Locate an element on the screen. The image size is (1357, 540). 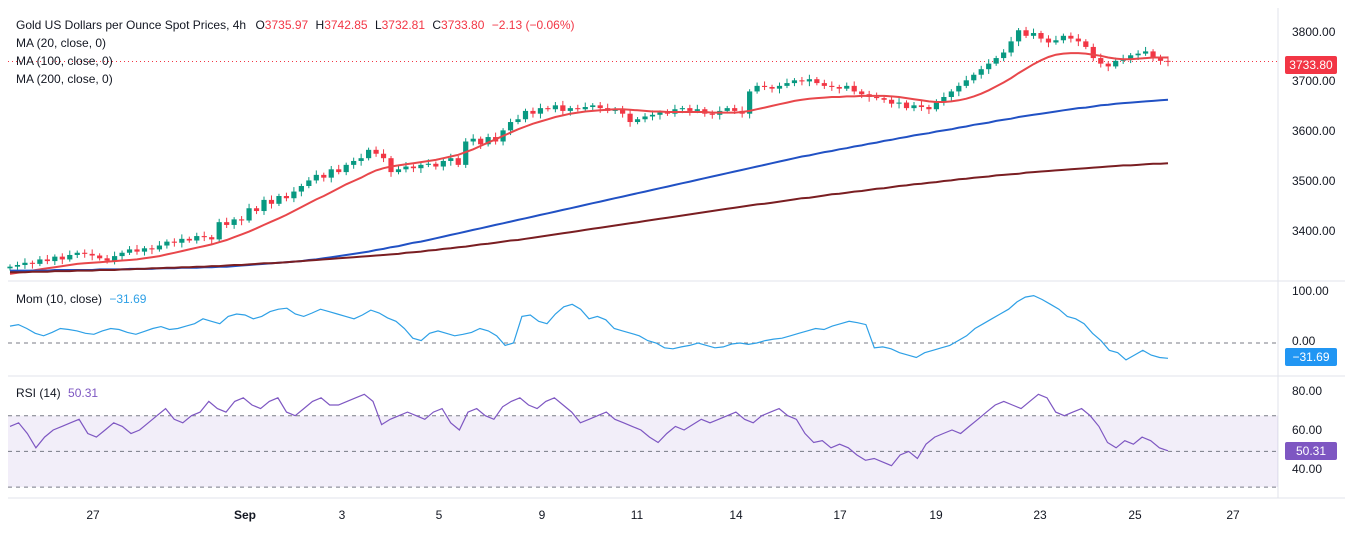
rsi-legend: RSI (14) 50.31 is located at coordinates (57, 393).